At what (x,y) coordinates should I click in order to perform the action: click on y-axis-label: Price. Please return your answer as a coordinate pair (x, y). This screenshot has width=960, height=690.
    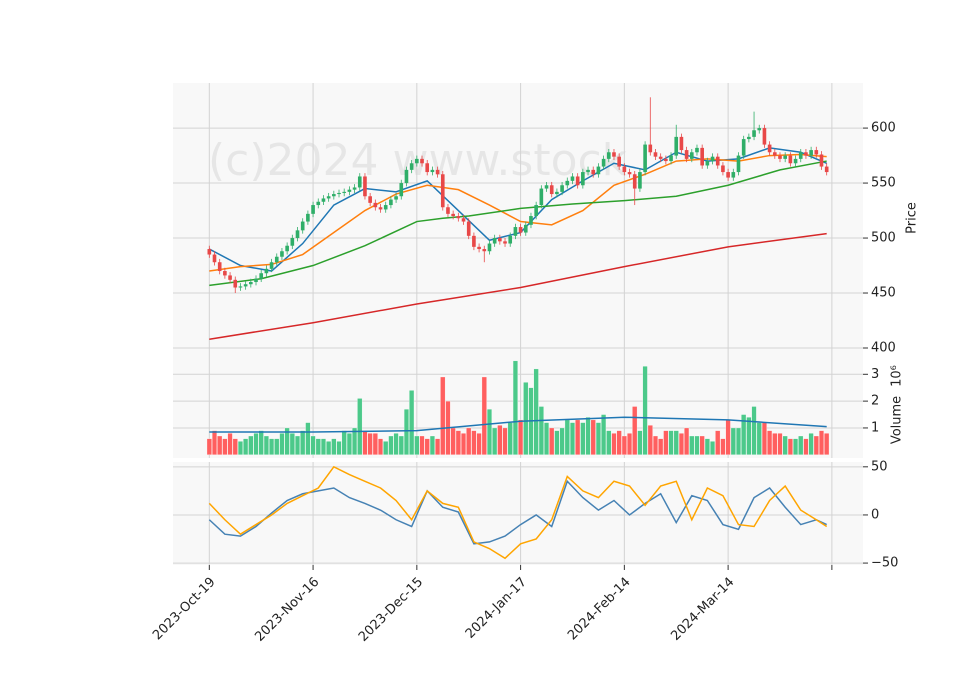
    Looking at the image, I should click on (912, 218).